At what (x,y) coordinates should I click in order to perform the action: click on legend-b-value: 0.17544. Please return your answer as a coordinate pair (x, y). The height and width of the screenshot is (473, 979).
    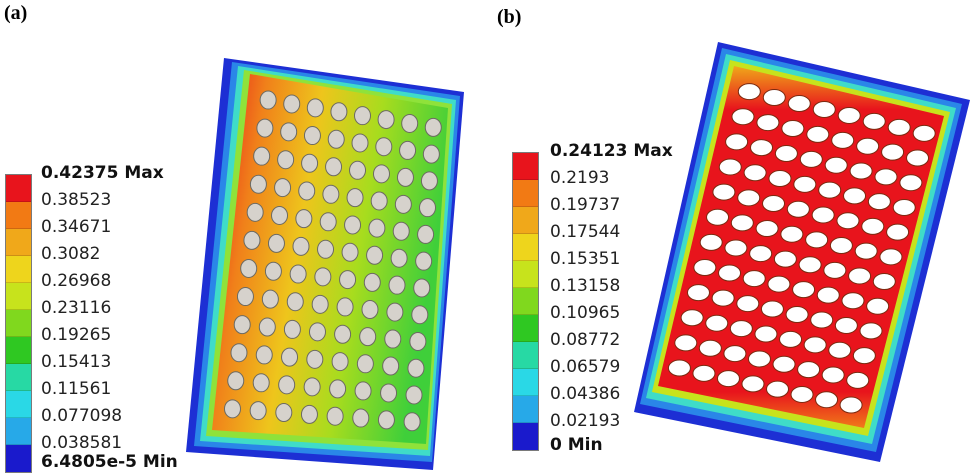
    Looking at the image, I should click on (585, 232).